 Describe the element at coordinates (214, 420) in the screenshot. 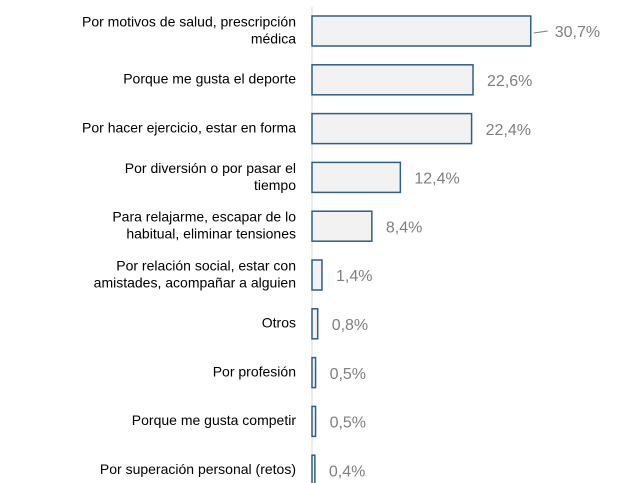

I see `category-label: Porque me gusta competir` at that location.